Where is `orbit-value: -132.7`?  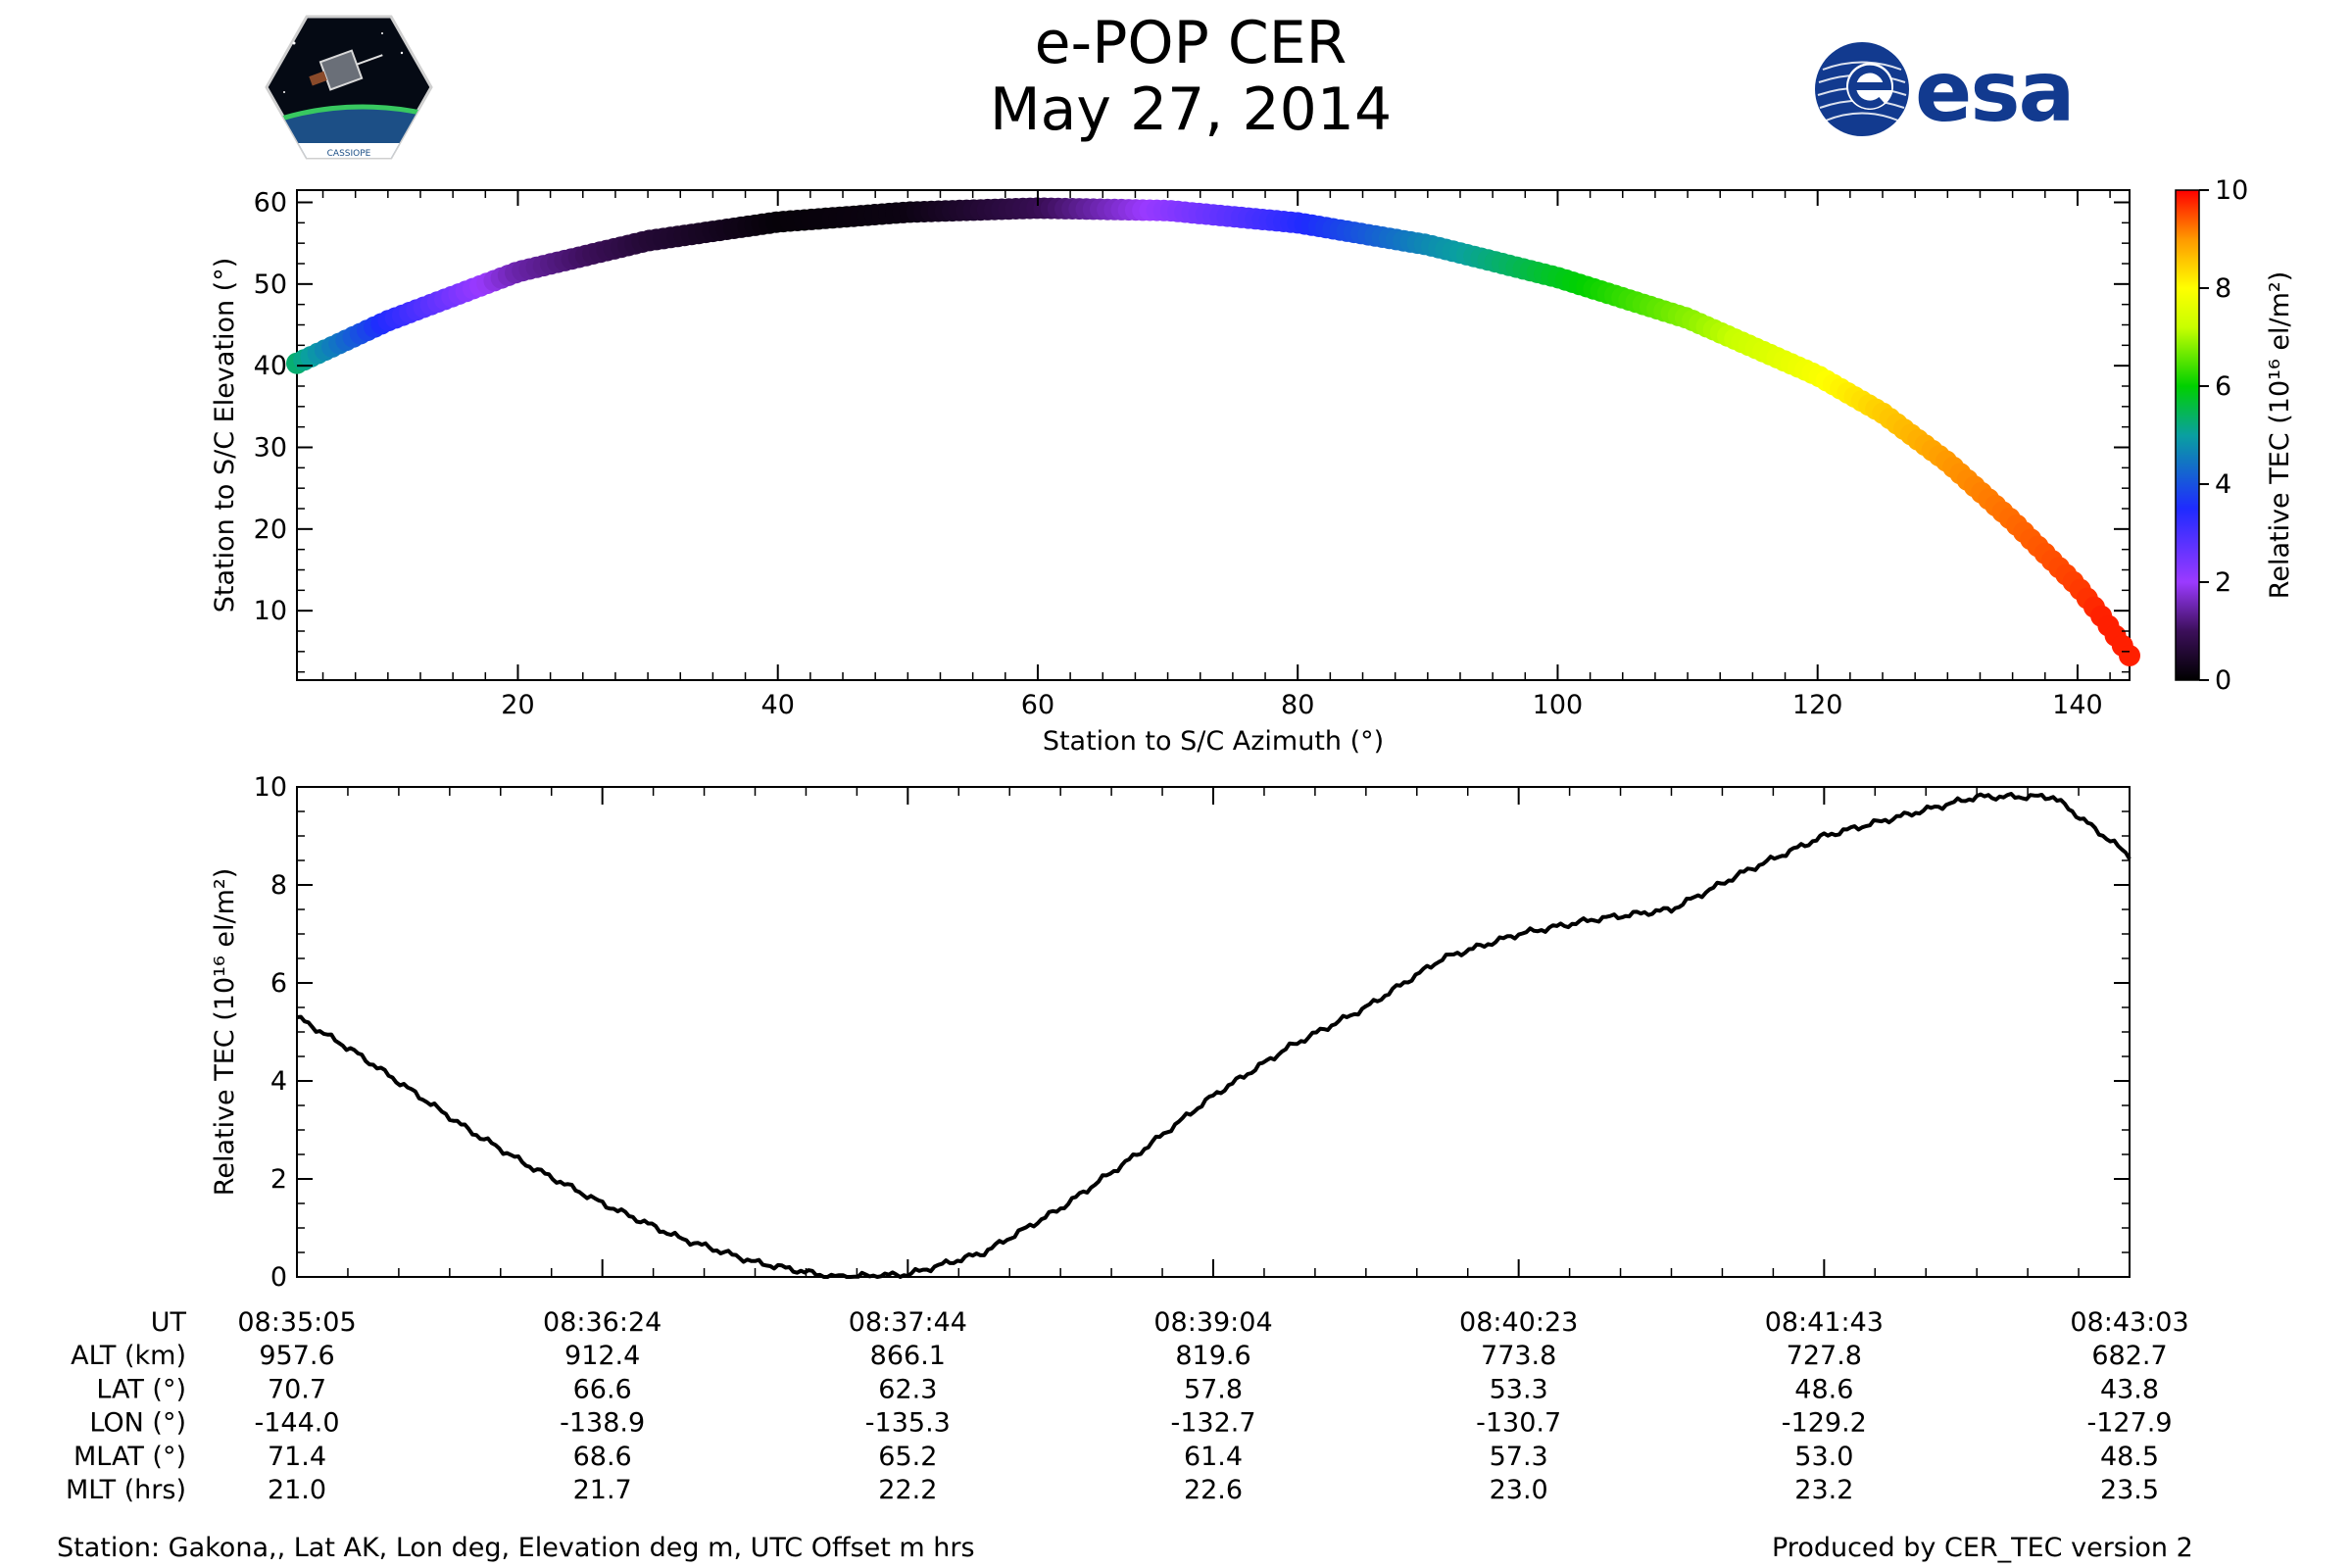
orbit-value: -132.7 is located at coordinates (1212, 1423).